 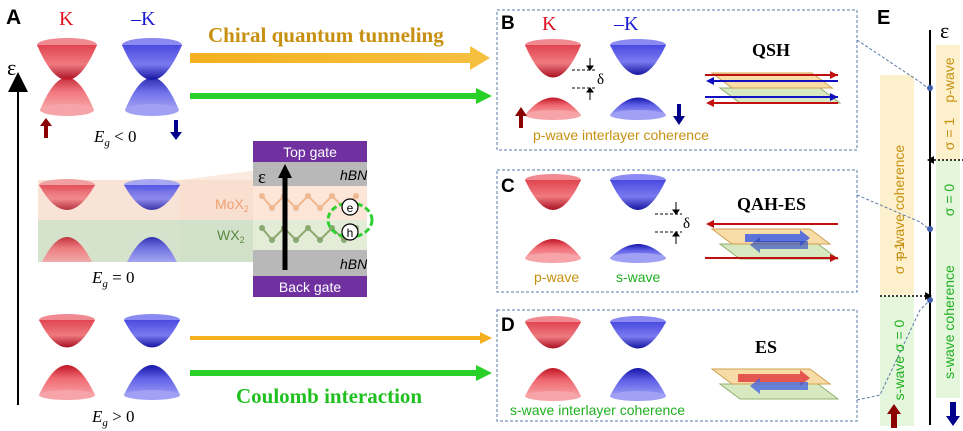 What do you see at coordinates (46, 128) in the screenshot?
I see `spin-up-arrow-a` at bounding box center [46, 128].